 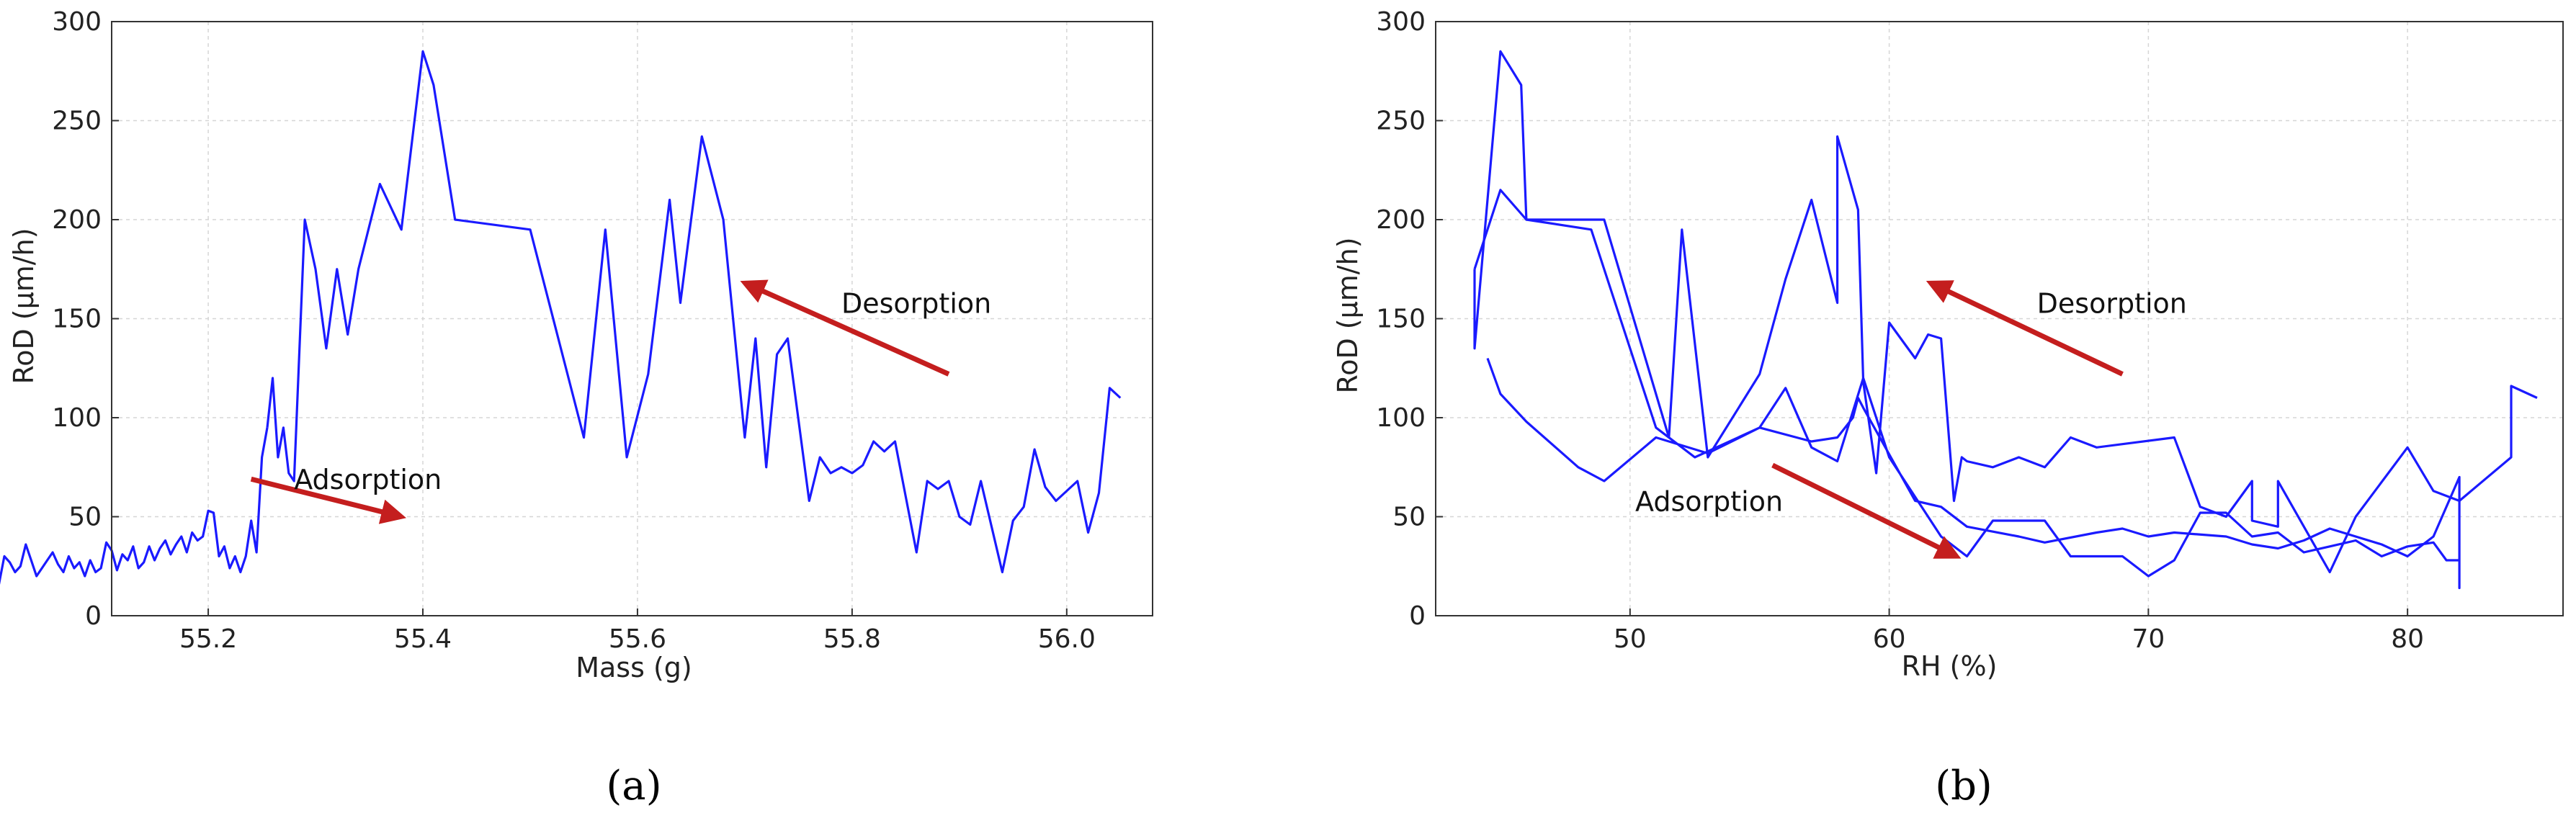 What do you see at coordinates (1950, 666) in the screenshot?
I see `x-axis-title: RH (%)` at bounding box center [1950, 666].